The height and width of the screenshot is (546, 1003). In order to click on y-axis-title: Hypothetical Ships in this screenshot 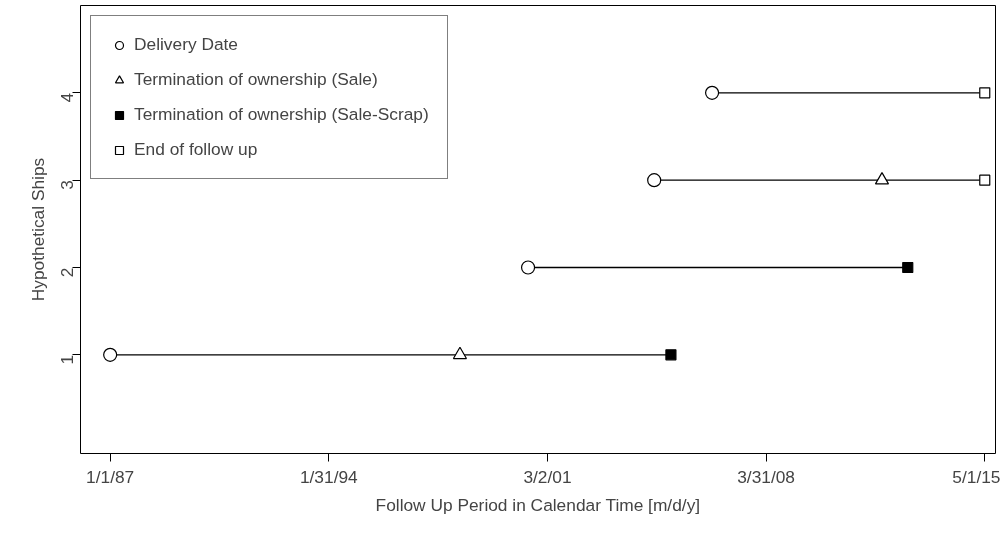, I will do `click(37, 229)`.